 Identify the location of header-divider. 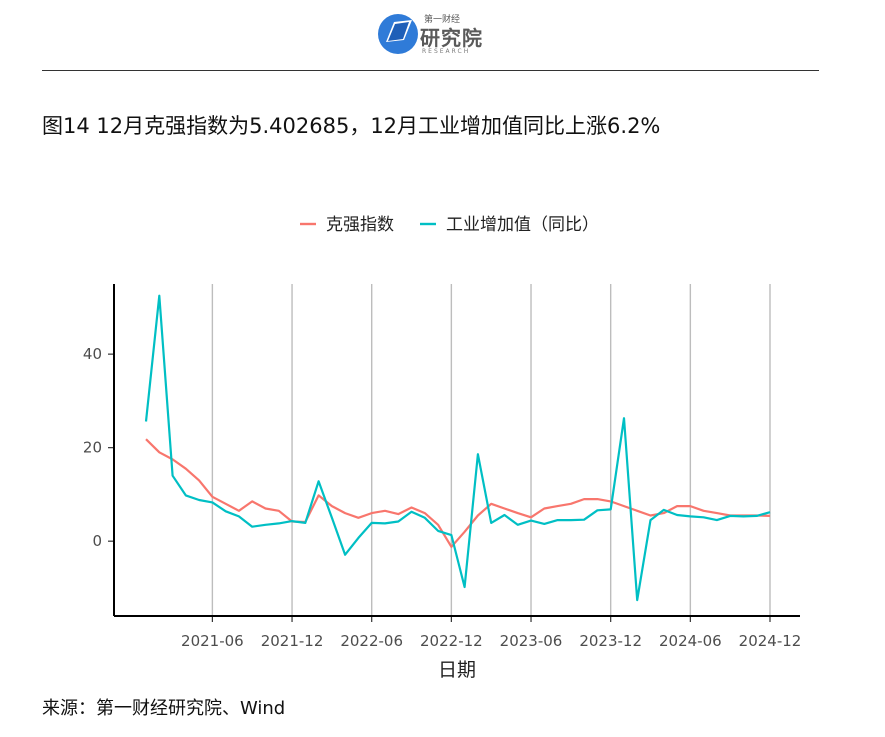
(430, 70).